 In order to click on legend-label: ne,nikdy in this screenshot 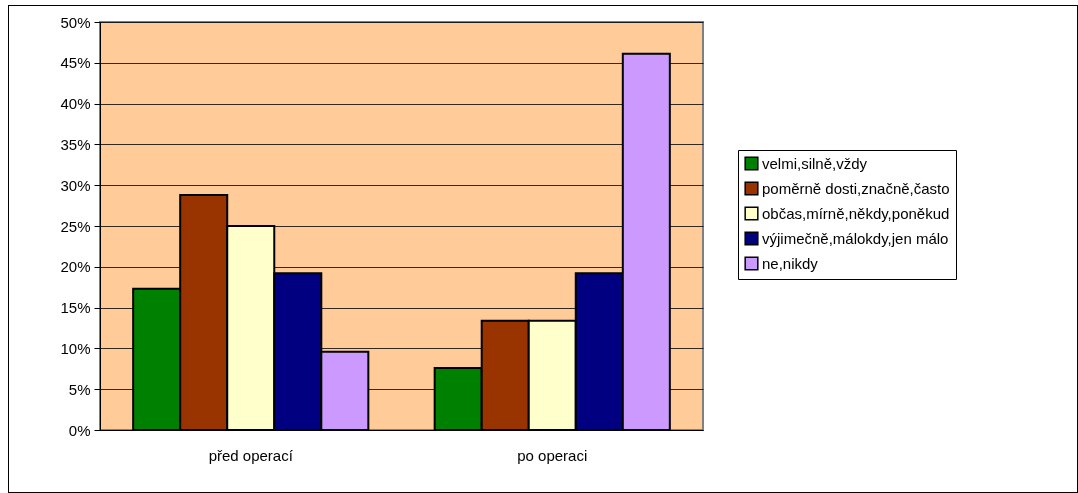, I will do `click(790, 263)`.